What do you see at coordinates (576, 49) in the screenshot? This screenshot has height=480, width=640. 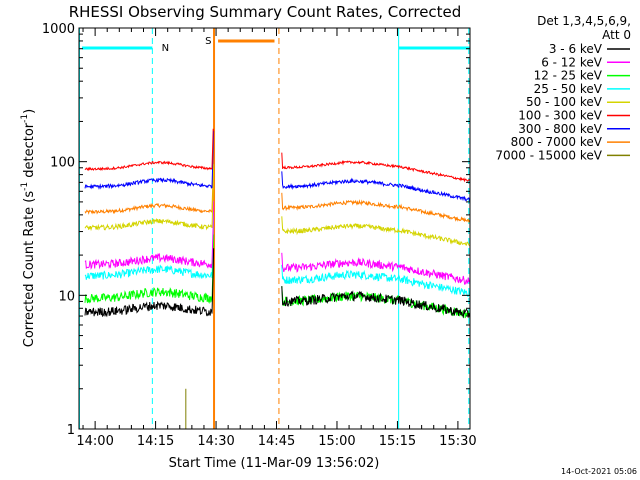 I see `legend-label: 3 - 6 keV` at bounding box center [576, 49].